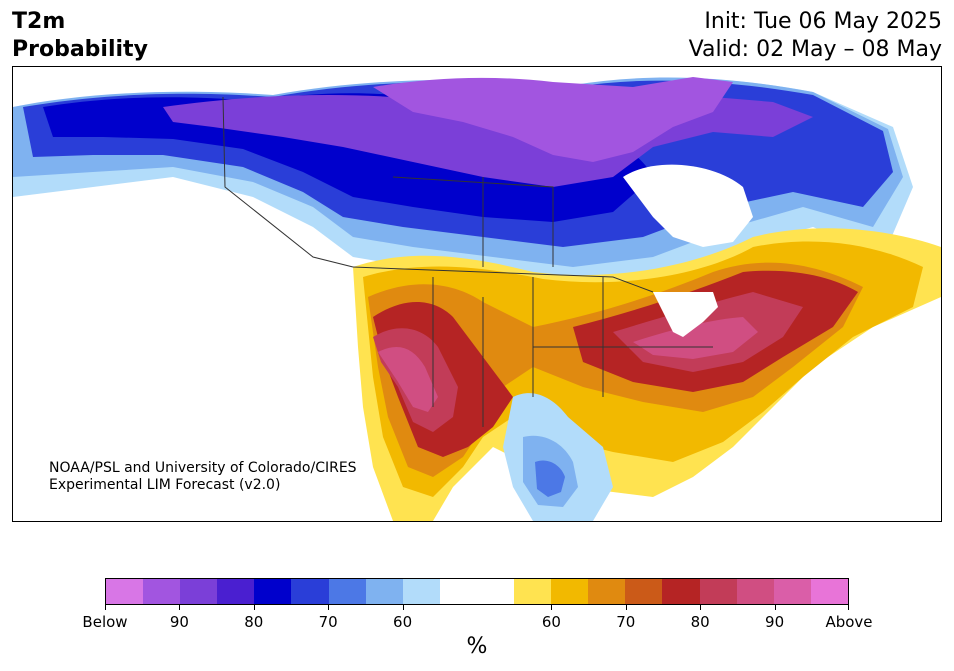 This screenshot has height=671, width=954. I want to click on below-region-purple, so click(553, 119).